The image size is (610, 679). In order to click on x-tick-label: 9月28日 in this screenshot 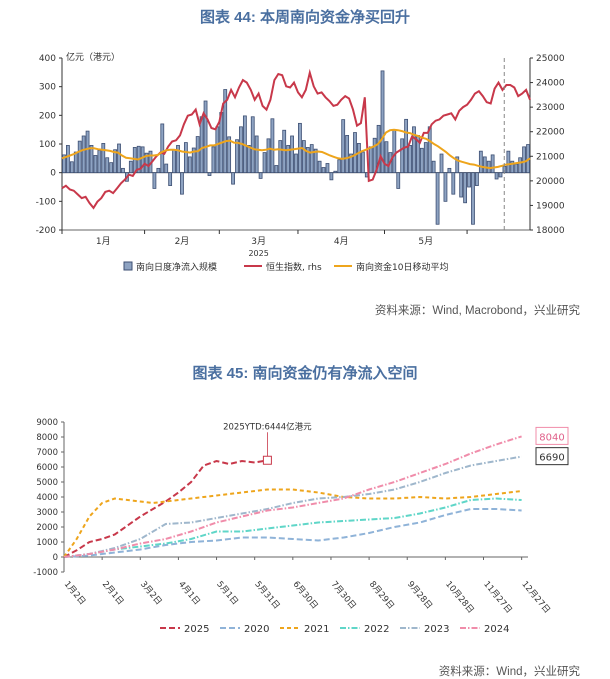, I will do `click(419, 596)`.